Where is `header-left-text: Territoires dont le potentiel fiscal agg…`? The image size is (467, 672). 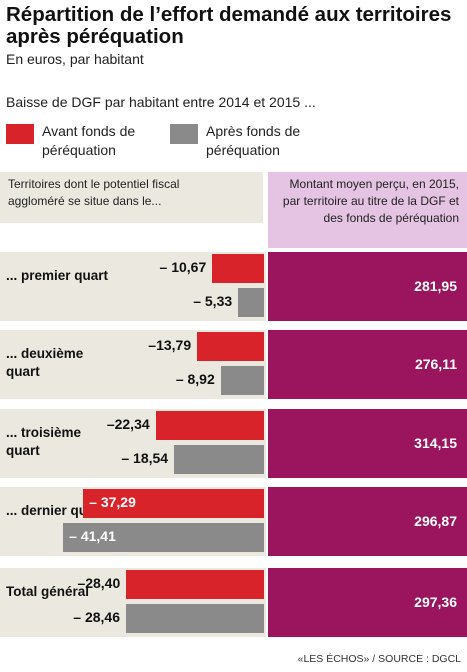
header-left-text: Territoires dont le potentiel fiscal agg… is located at coordinates (94, 192).